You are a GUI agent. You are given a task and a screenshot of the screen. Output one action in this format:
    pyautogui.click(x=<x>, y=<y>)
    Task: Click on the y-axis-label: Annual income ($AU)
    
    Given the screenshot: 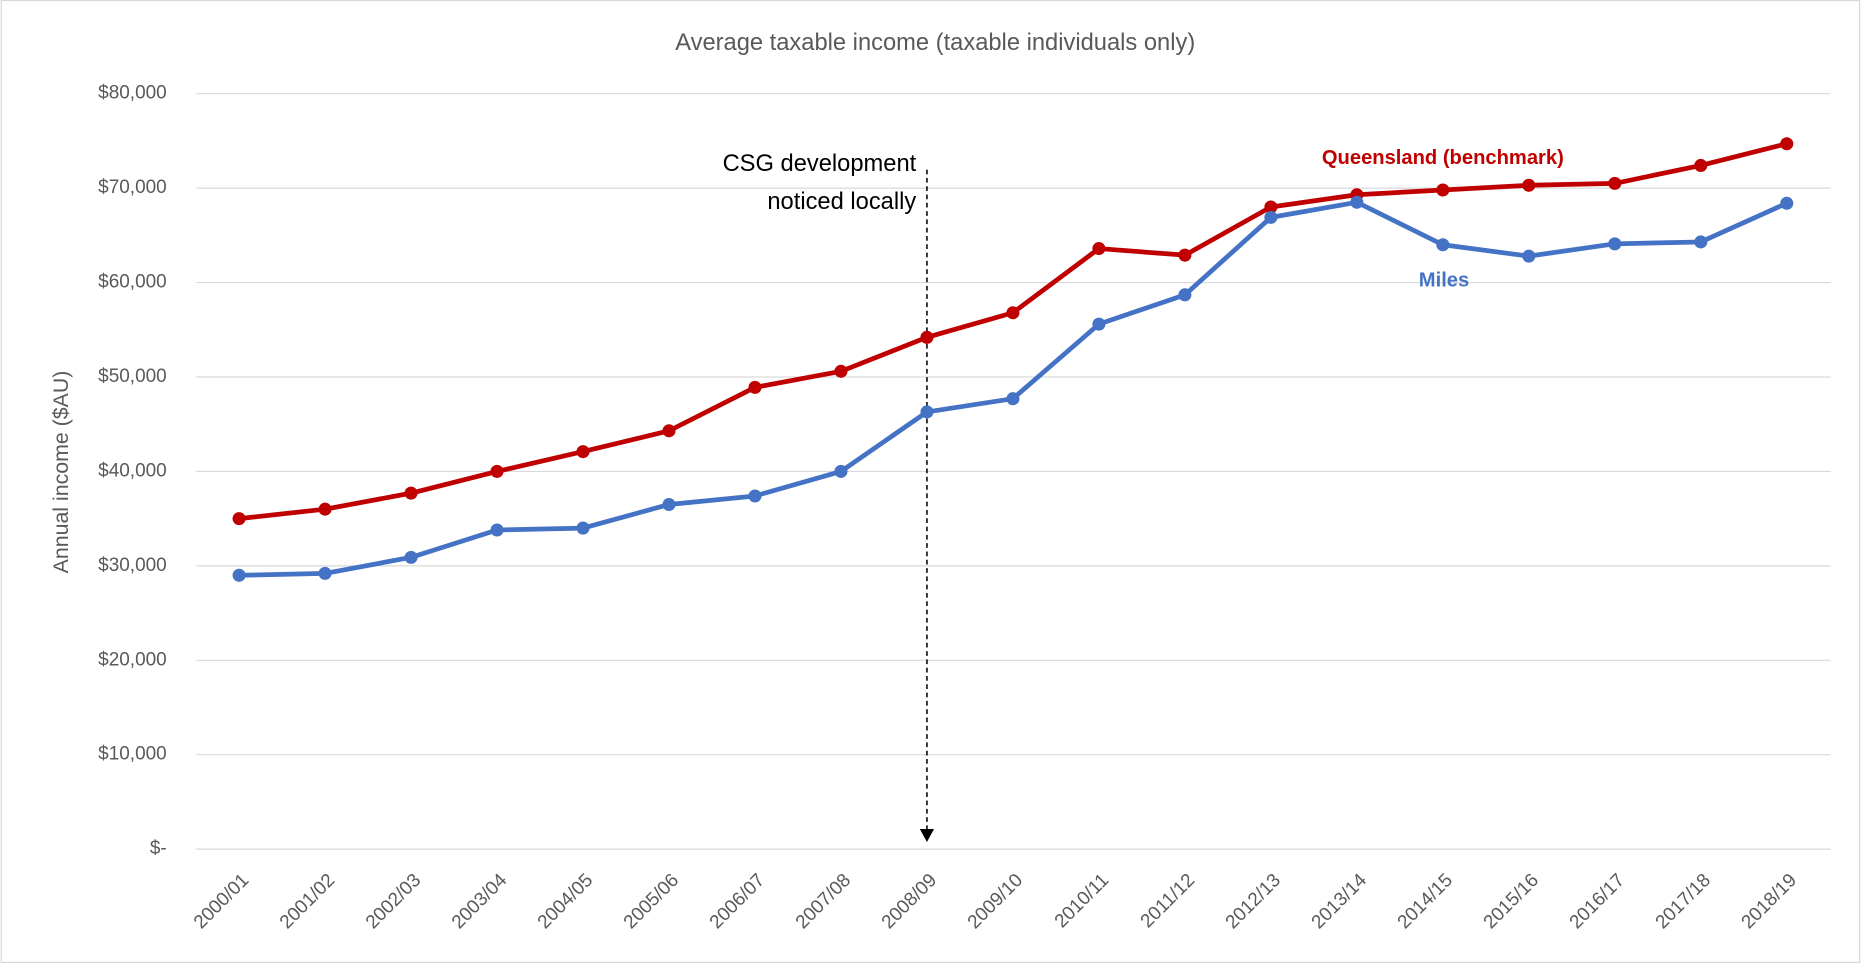 What is the action you would take?
    pyautogui.click(x=61, y=472)
    